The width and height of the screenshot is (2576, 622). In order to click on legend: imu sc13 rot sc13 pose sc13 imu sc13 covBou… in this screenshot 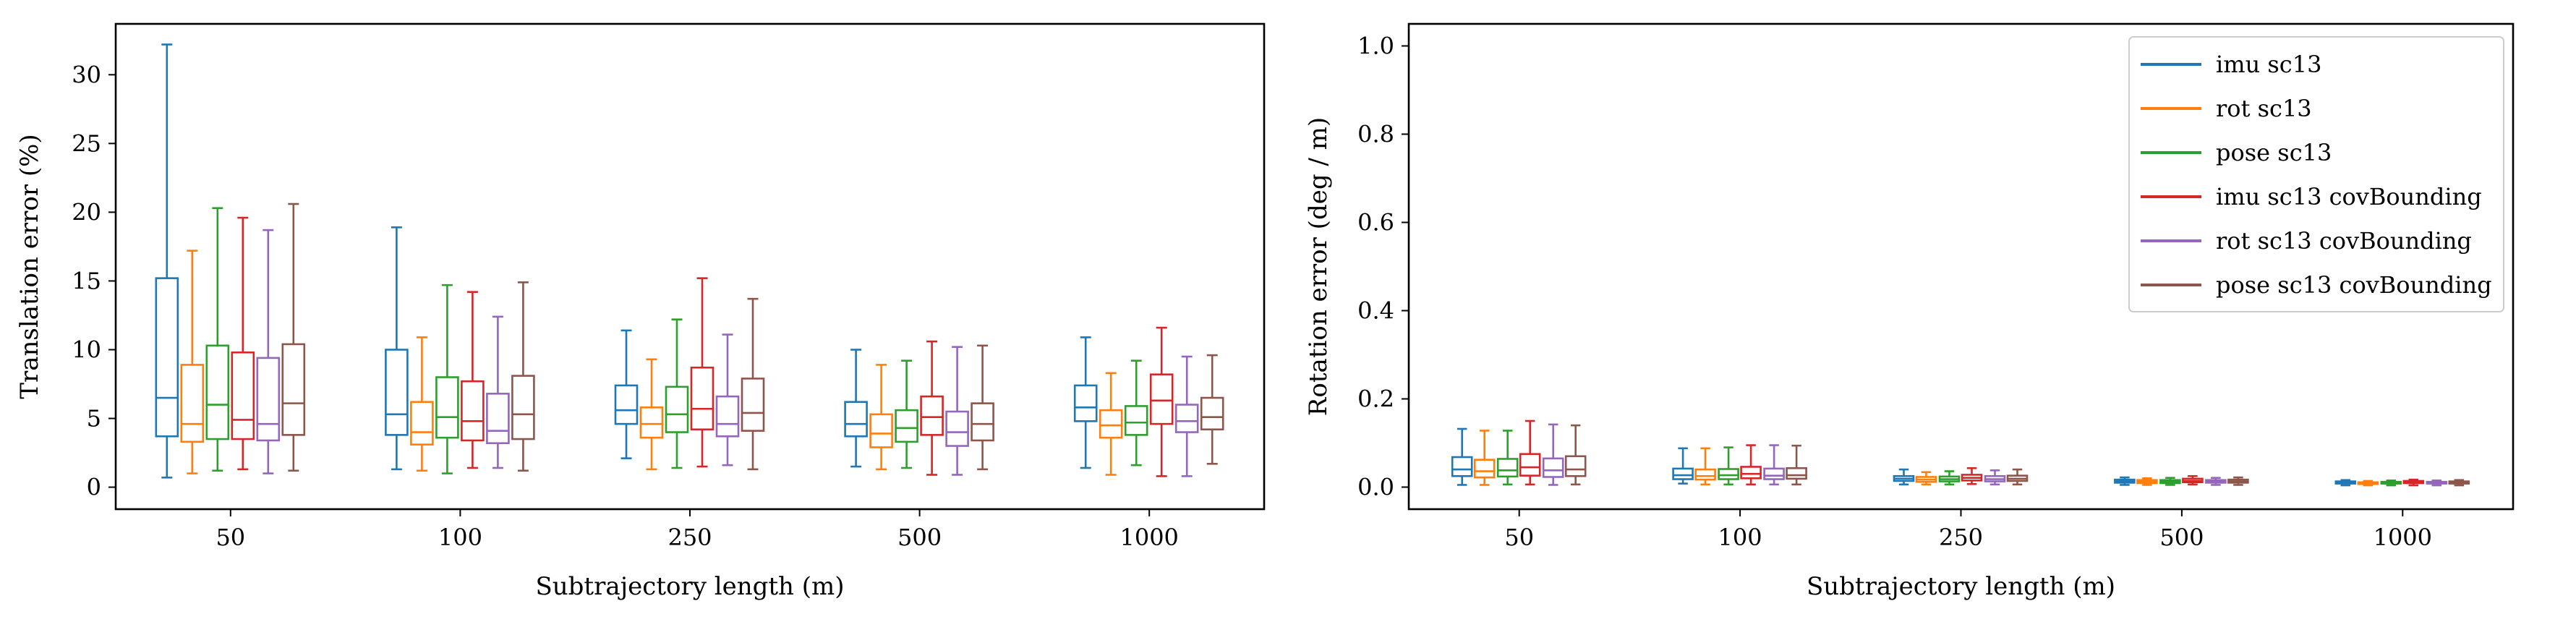, I will do `click(2316, 174)`.